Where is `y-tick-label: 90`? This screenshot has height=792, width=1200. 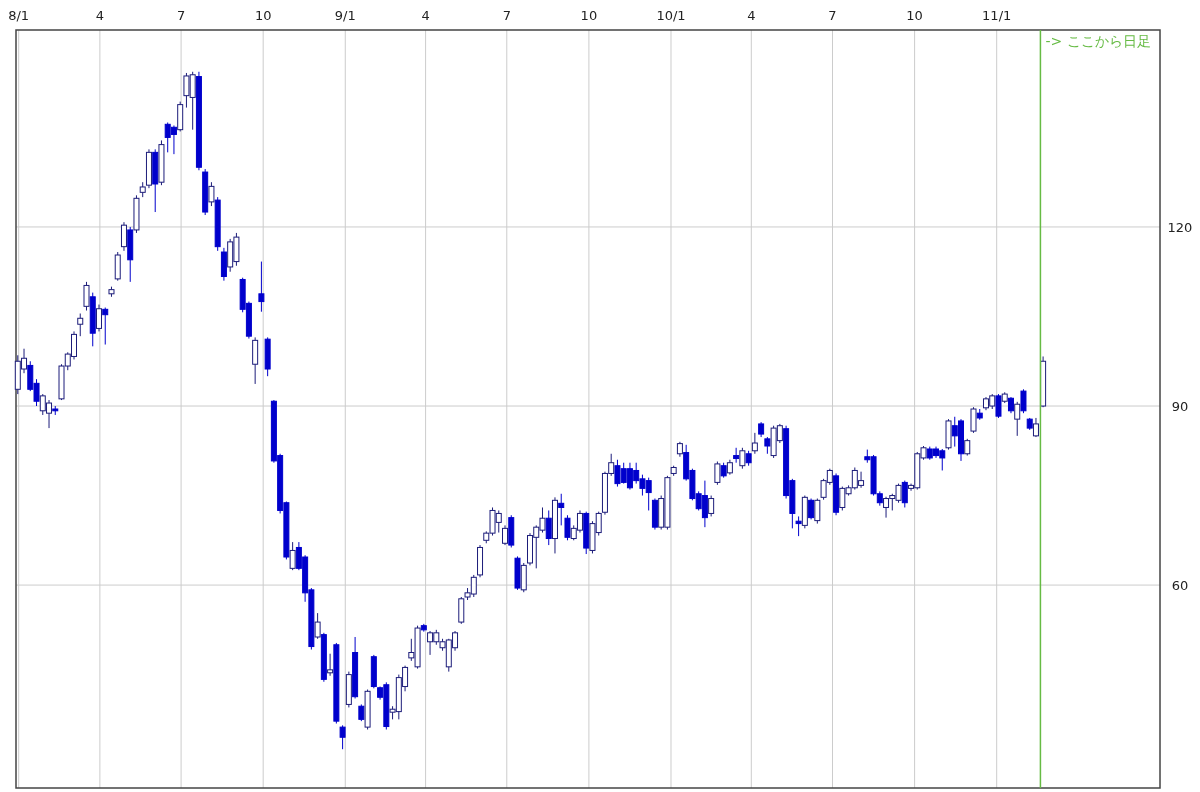 y-tick-label: 90 is located at coordinates (1180, 407).